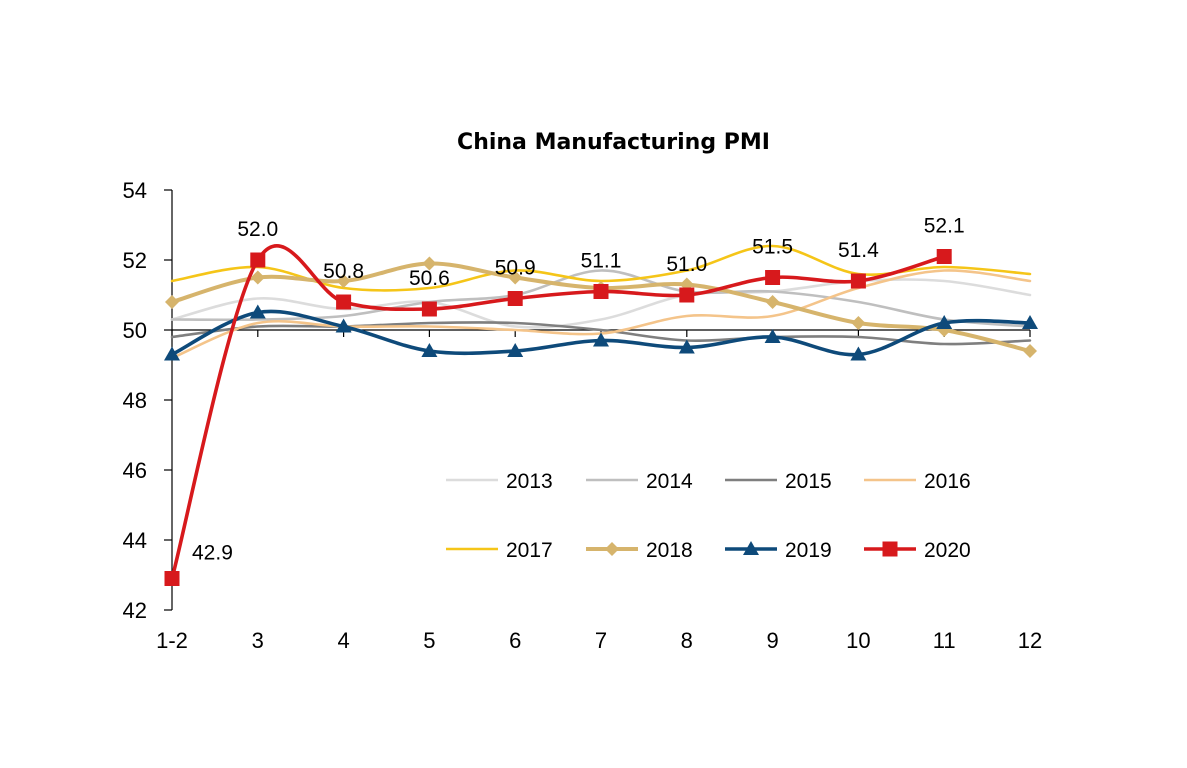 This screenshot has width=1187, height=768. Describe the element at coordinates (601, 640) in the screenshot. I see `x-tick-label: 7` at that location.